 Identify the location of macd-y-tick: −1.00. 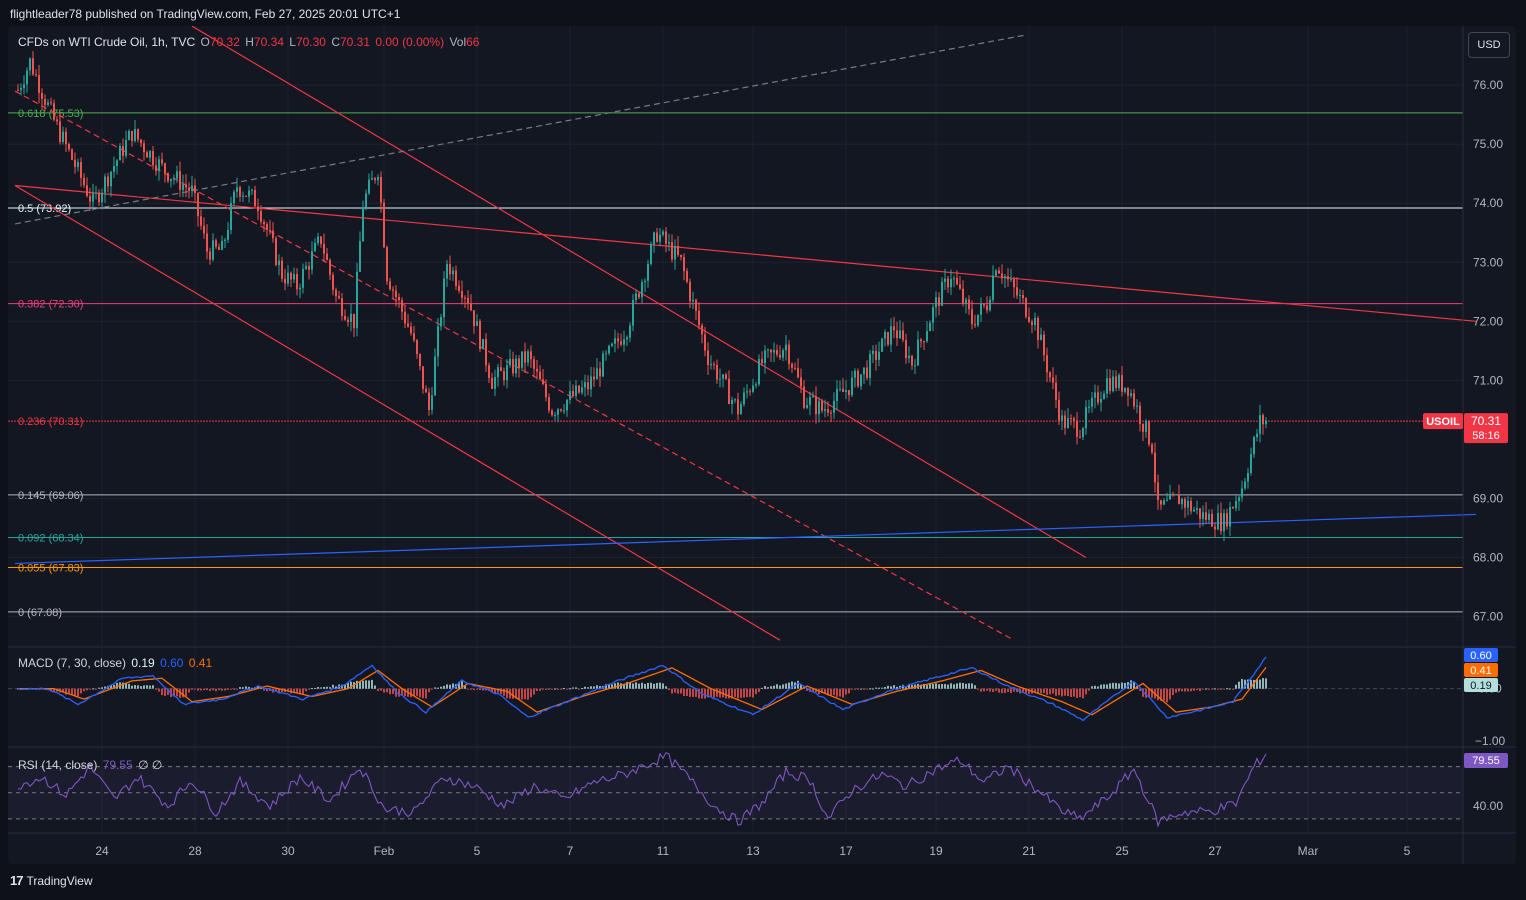
(1490, 741).